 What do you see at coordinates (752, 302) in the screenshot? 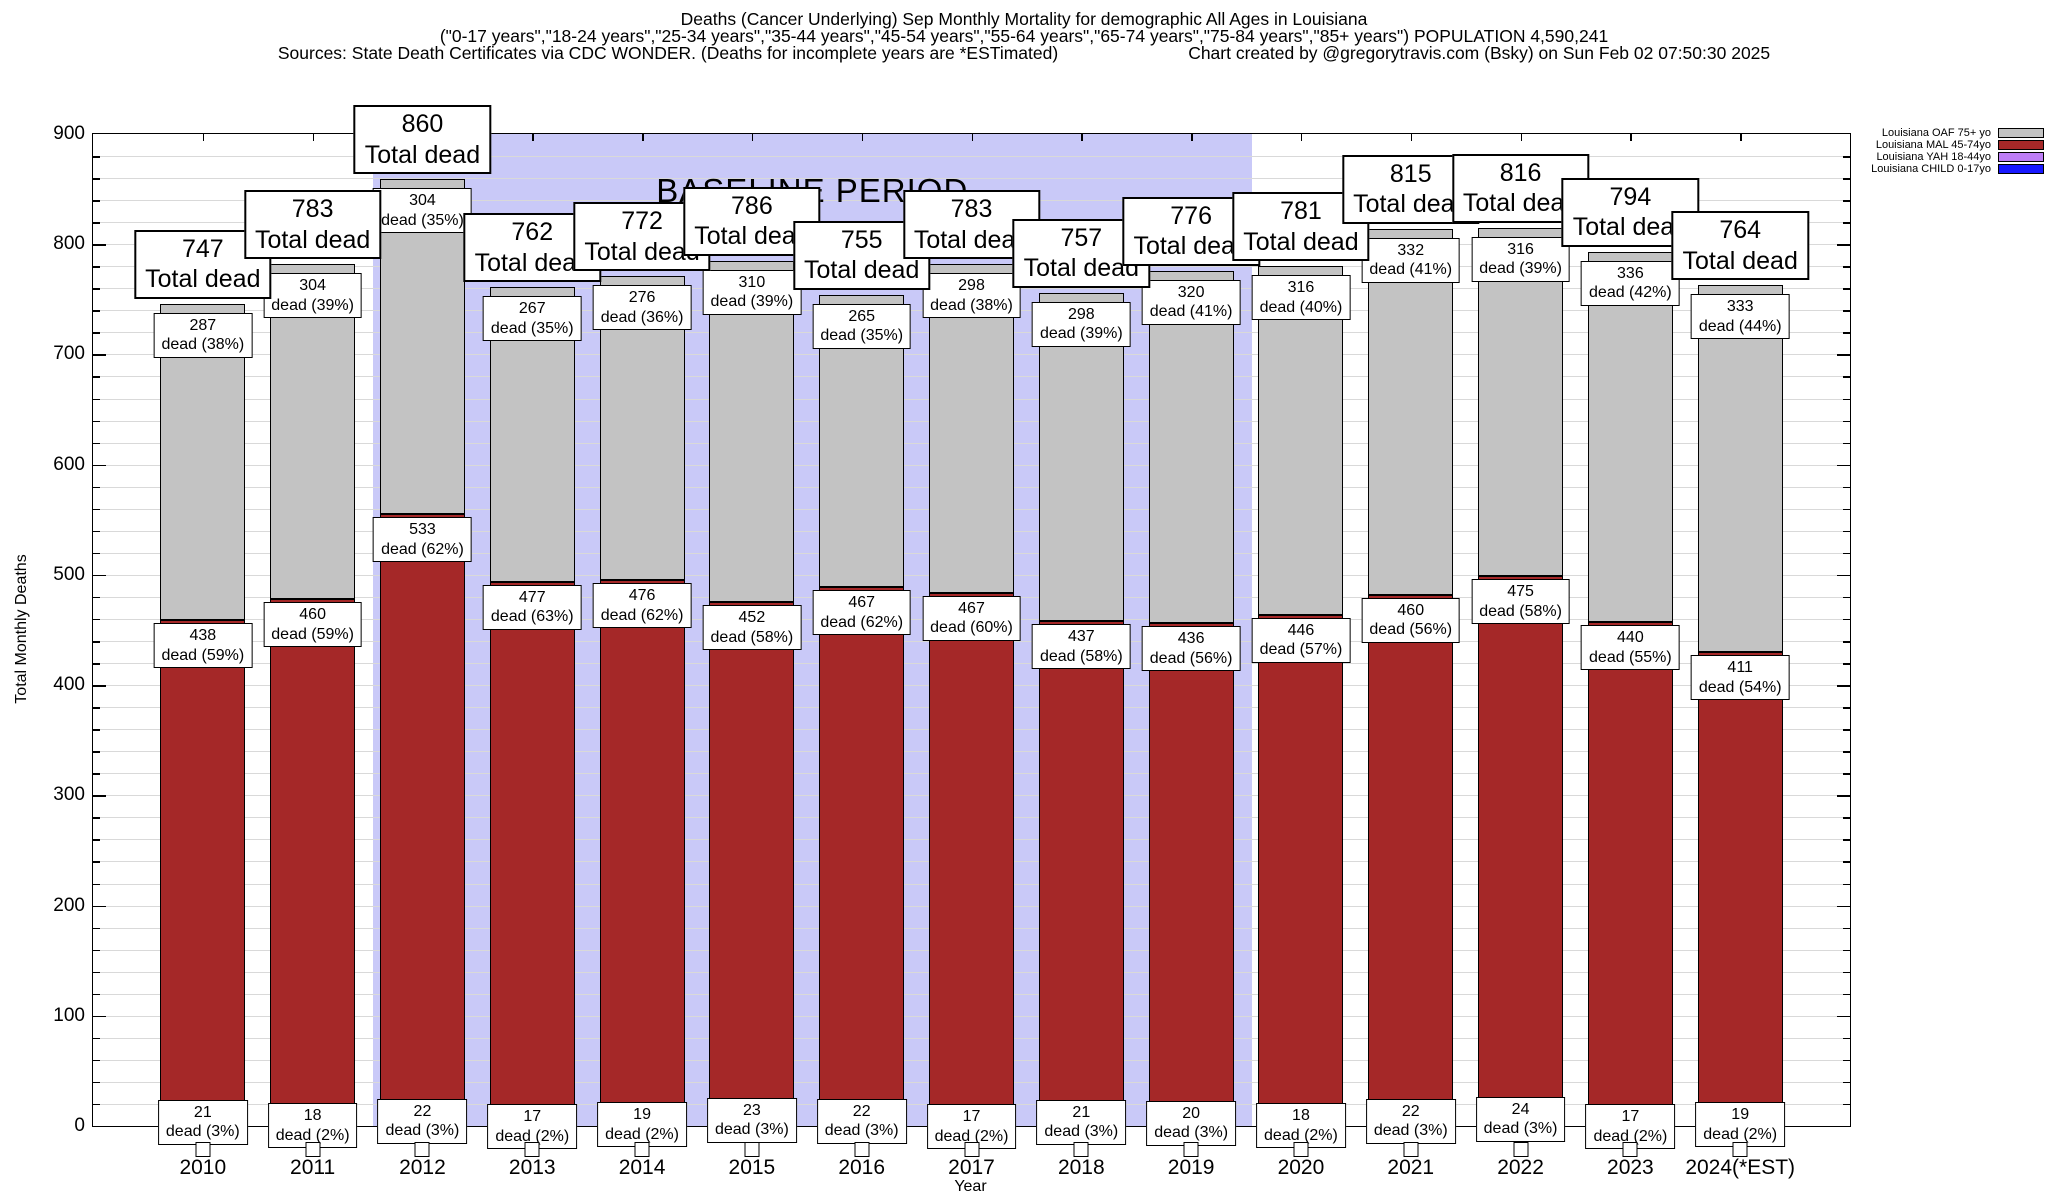
I see `segment-label-line: dead (39%)` at bounding box center [752, 302].